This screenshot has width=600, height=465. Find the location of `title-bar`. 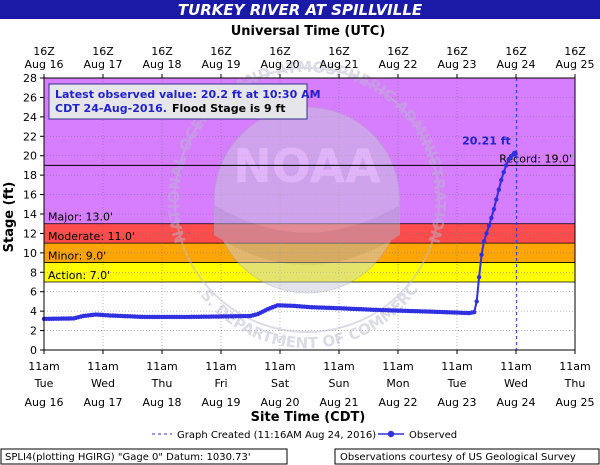

title-bar is located at coordinates (300, 9).